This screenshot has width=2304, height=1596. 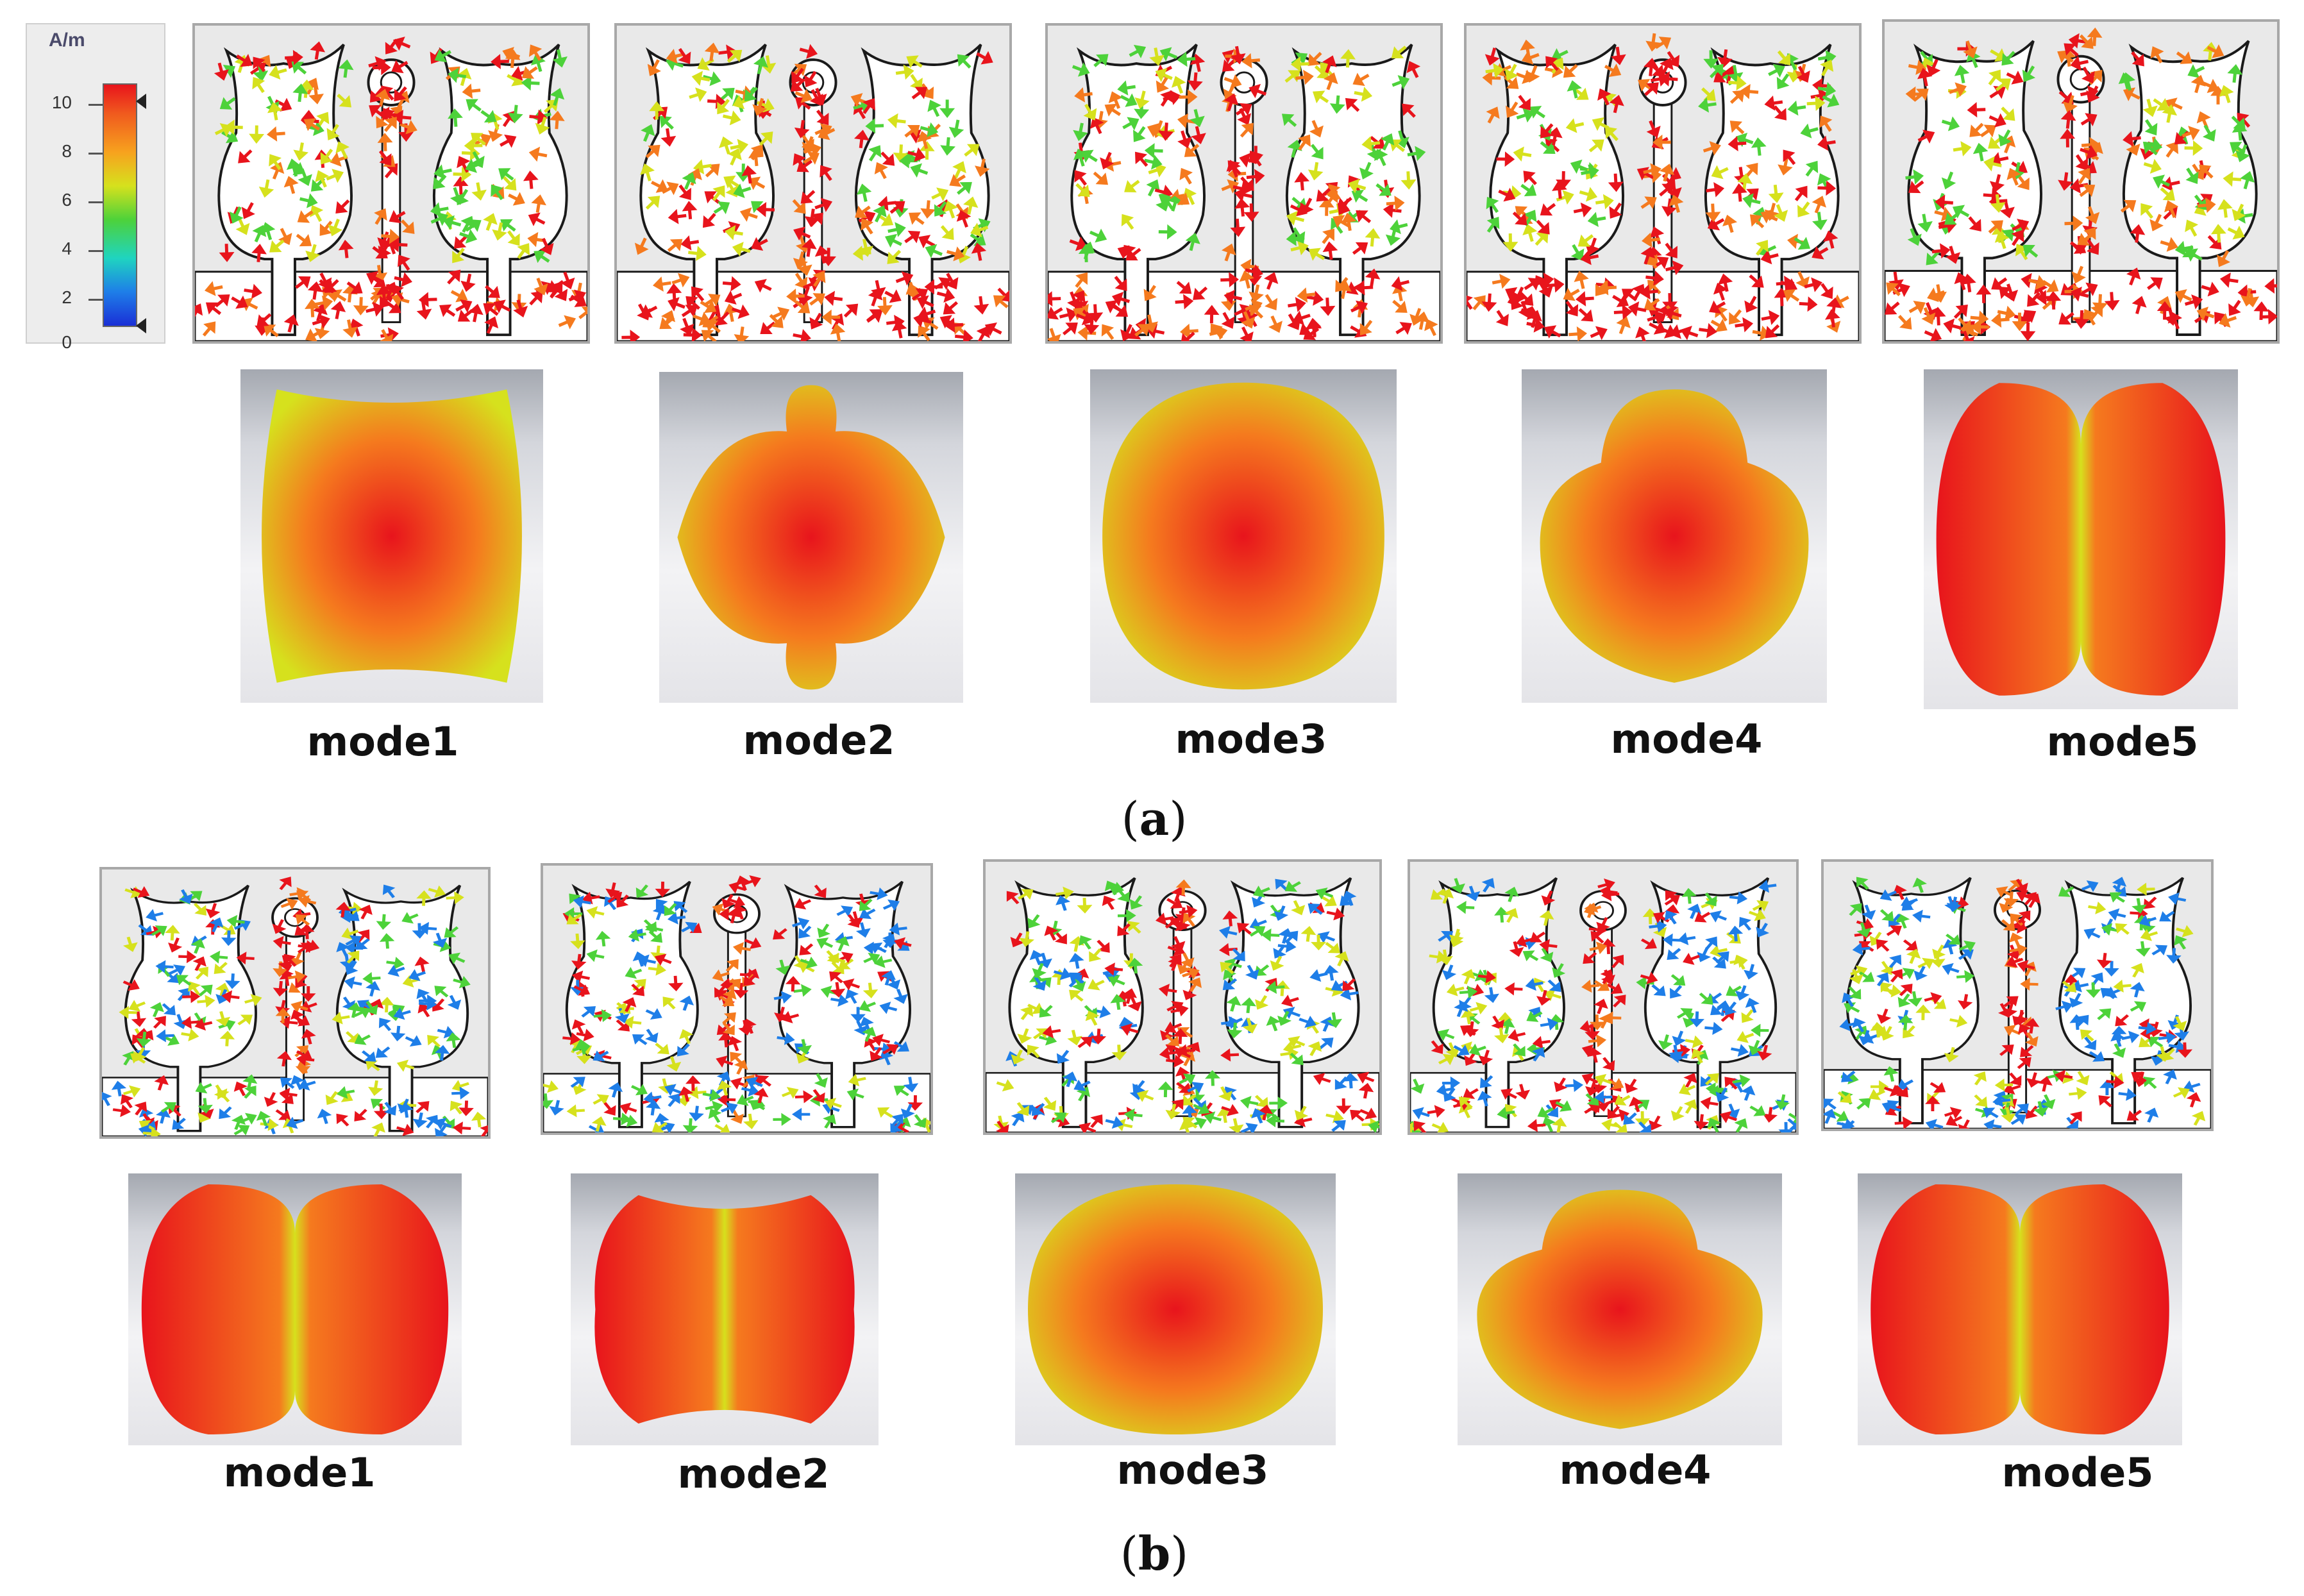 What do you see at coordinates (1686, 739) in the screenshot?
I see `section-a-mode4-label: mode4` at bounding box center [1686, 739].